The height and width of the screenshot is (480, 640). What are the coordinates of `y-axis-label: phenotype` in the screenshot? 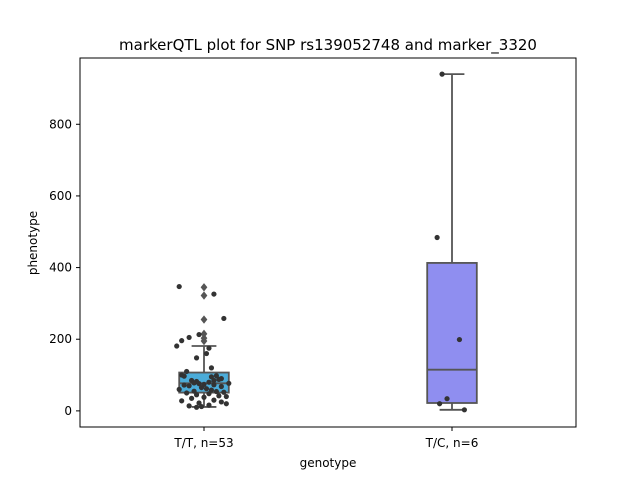 It's located at (33, 243).